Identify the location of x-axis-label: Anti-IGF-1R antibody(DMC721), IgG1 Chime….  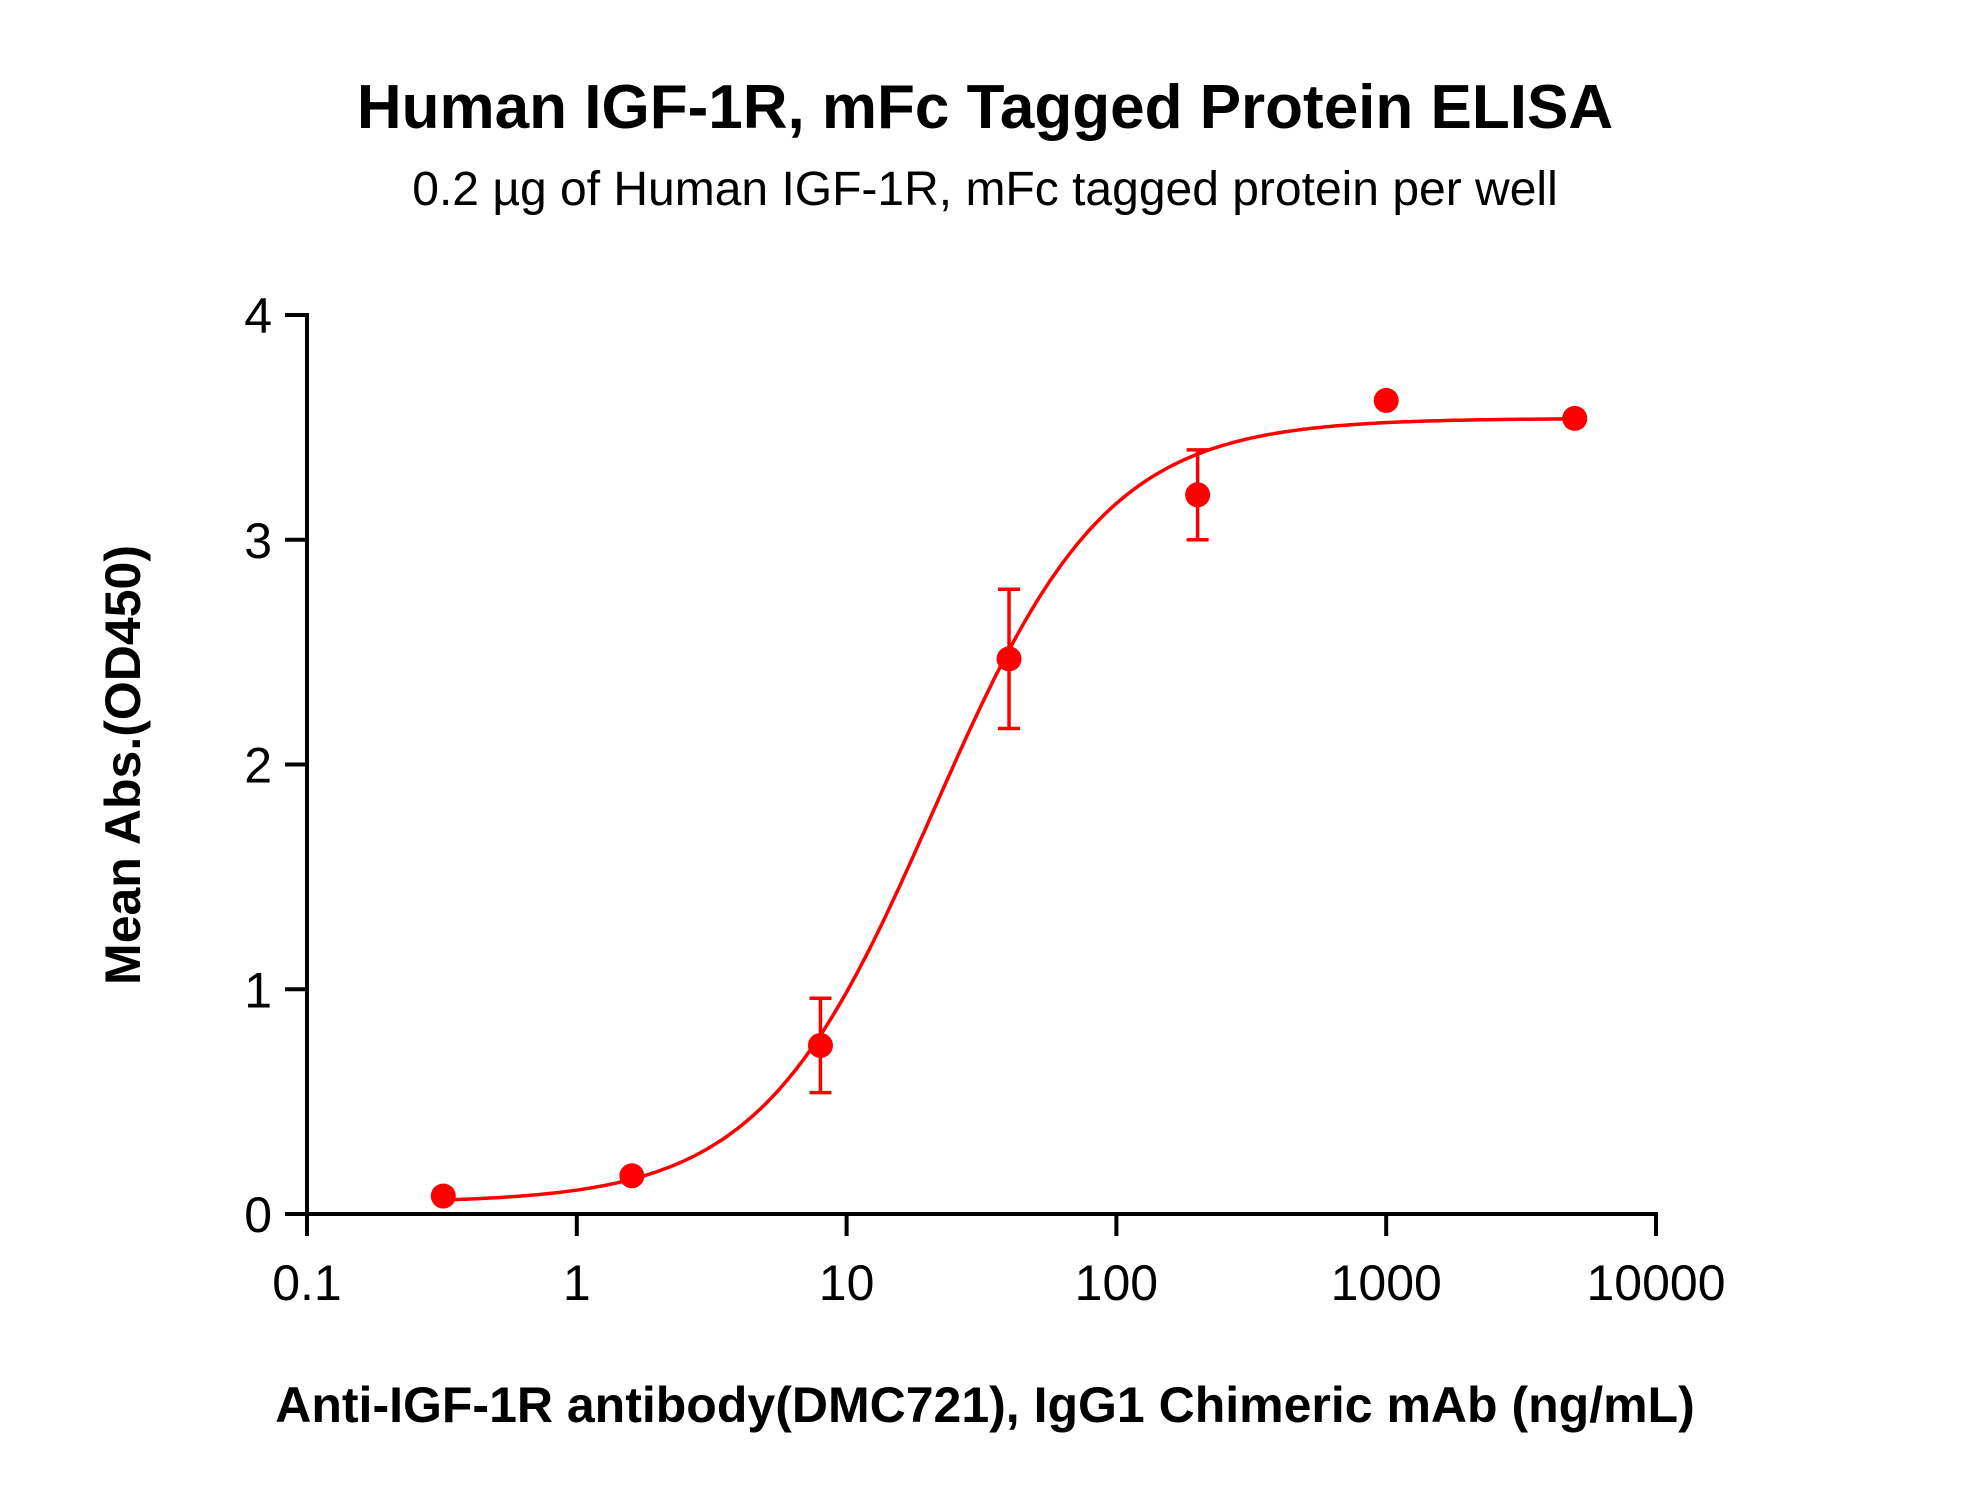
(984, 1405).